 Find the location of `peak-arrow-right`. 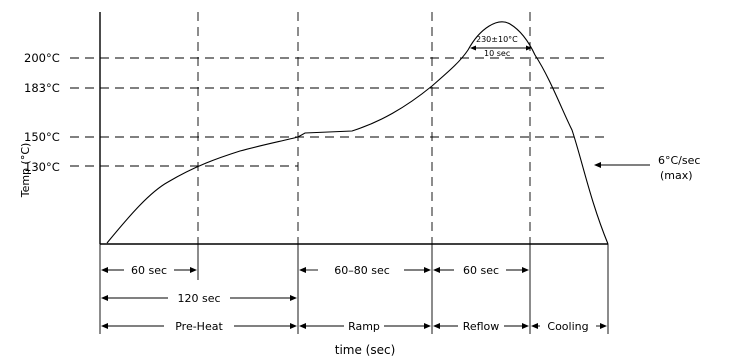

peak-arrow-right is located at coordinates (529, 48).